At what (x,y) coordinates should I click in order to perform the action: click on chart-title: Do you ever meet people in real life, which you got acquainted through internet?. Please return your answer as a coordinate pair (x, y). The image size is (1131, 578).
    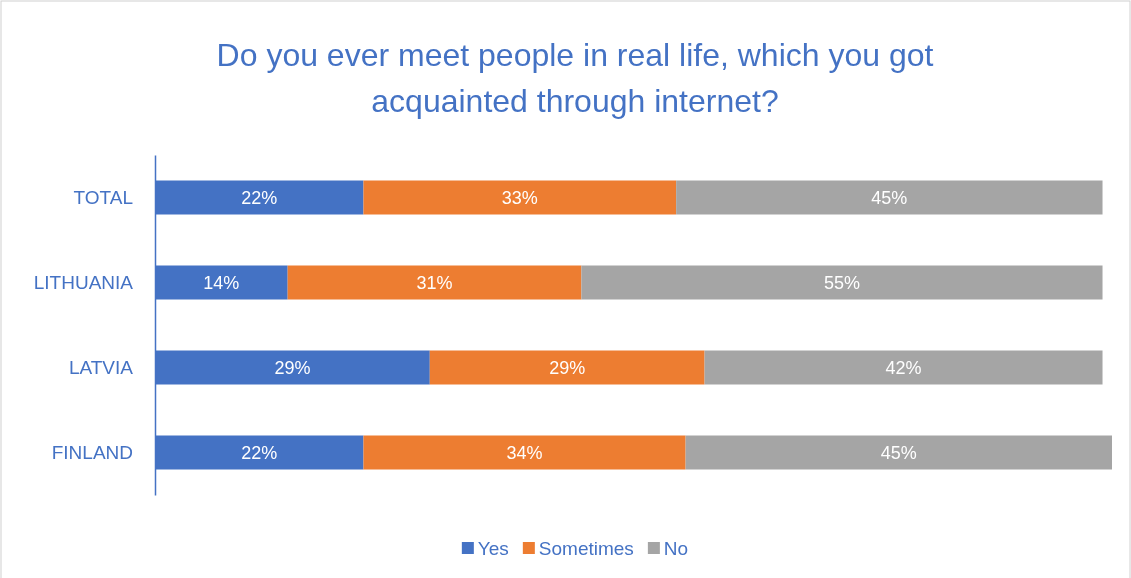
    Looking at the image, I should click on (575, 78).